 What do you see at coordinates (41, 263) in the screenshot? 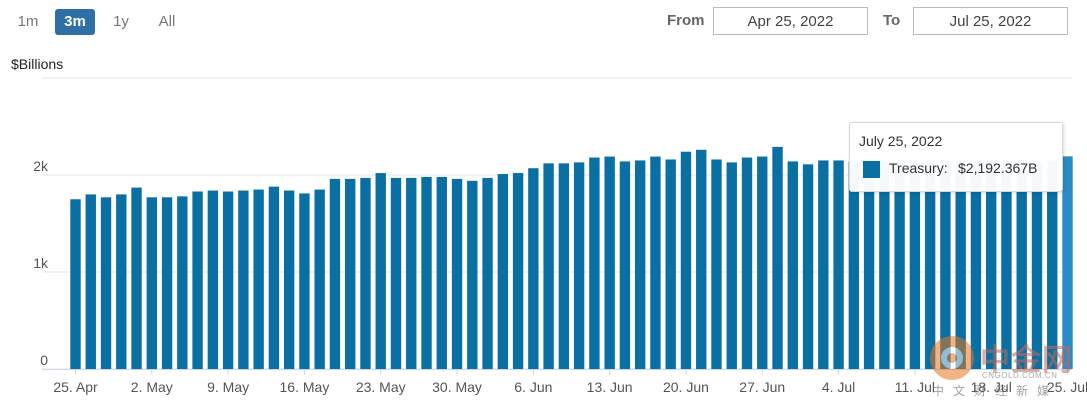
I see `y-tick-label: 1k` at bounding box center [41, 263].